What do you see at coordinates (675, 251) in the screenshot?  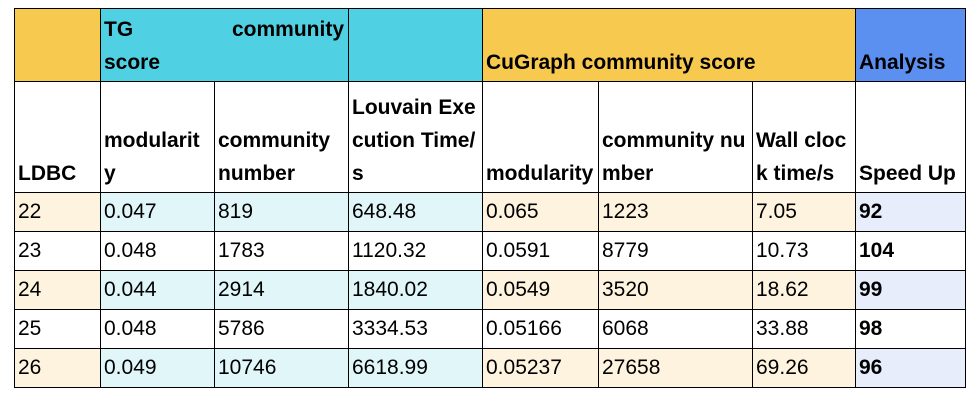 I see `table-cell: 8779` at bounding box center [675, 251].